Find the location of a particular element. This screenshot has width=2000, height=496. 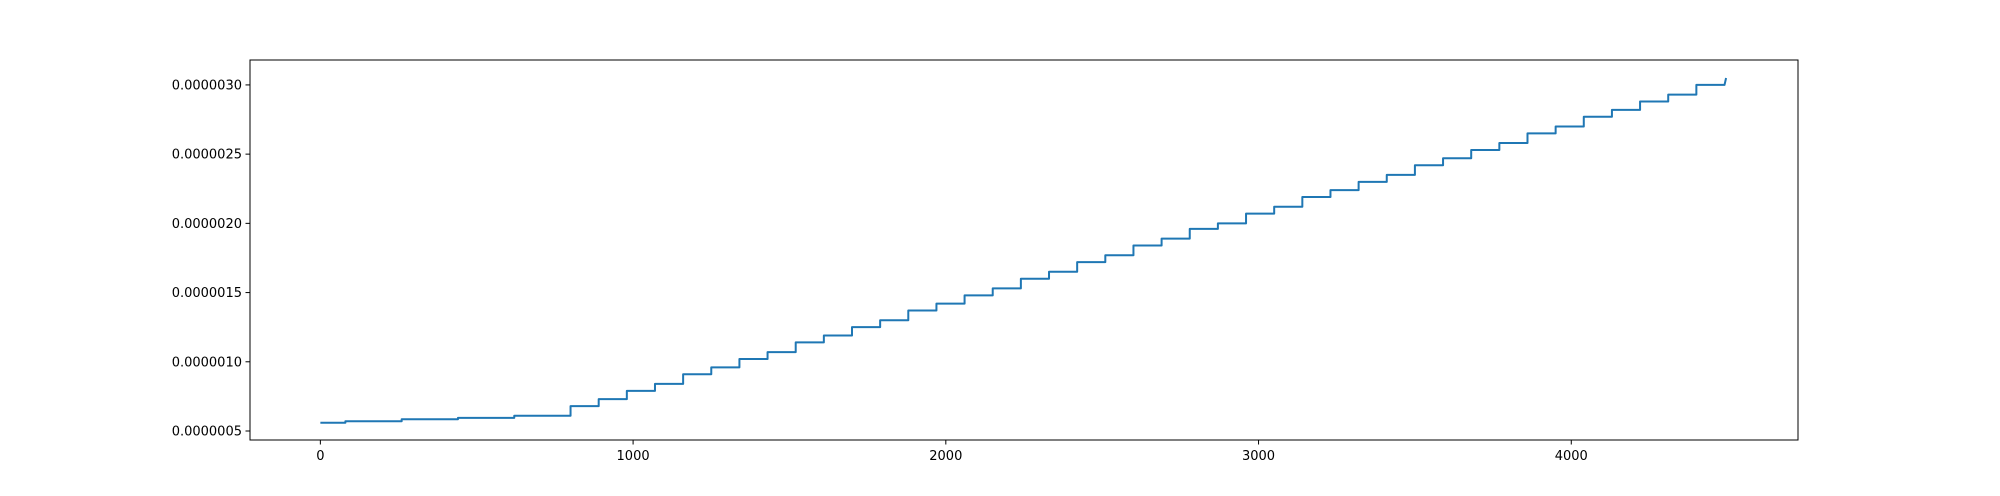

x-tick-label: 0 is located at coordinates (320, 456).